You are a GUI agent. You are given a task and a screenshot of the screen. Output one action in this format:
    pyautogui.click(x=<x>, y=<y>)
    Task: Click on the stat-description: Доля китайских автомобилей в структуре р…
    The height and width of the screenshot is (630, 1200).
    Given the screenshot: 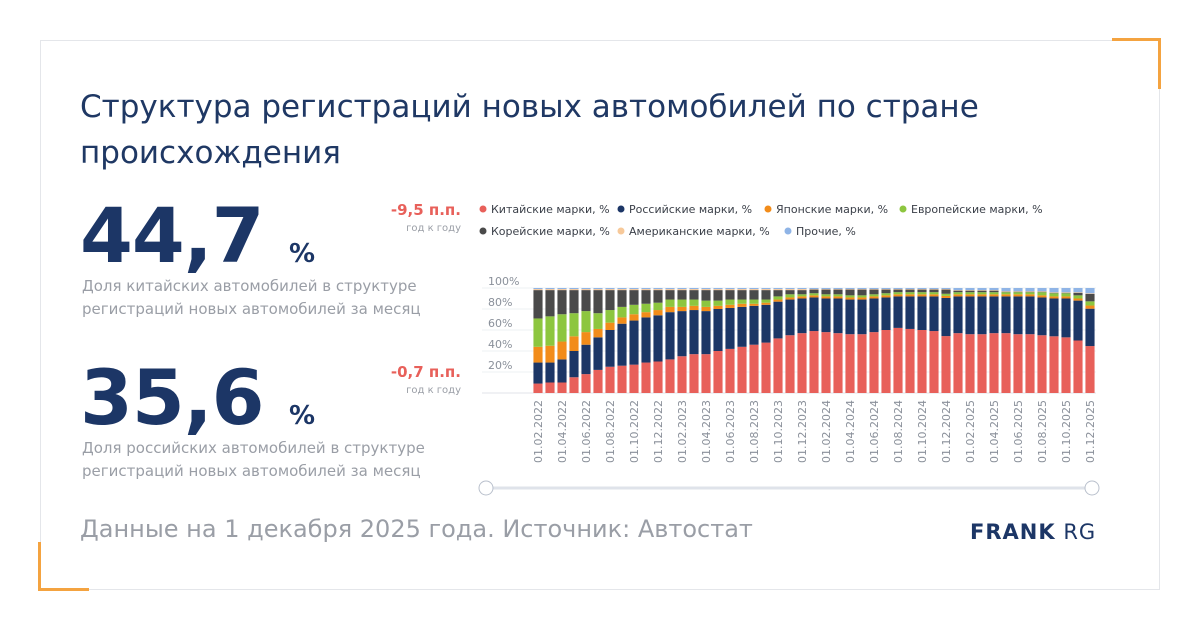 What is the action you would take?
    pyautogui.click(x=251, y=298)
    